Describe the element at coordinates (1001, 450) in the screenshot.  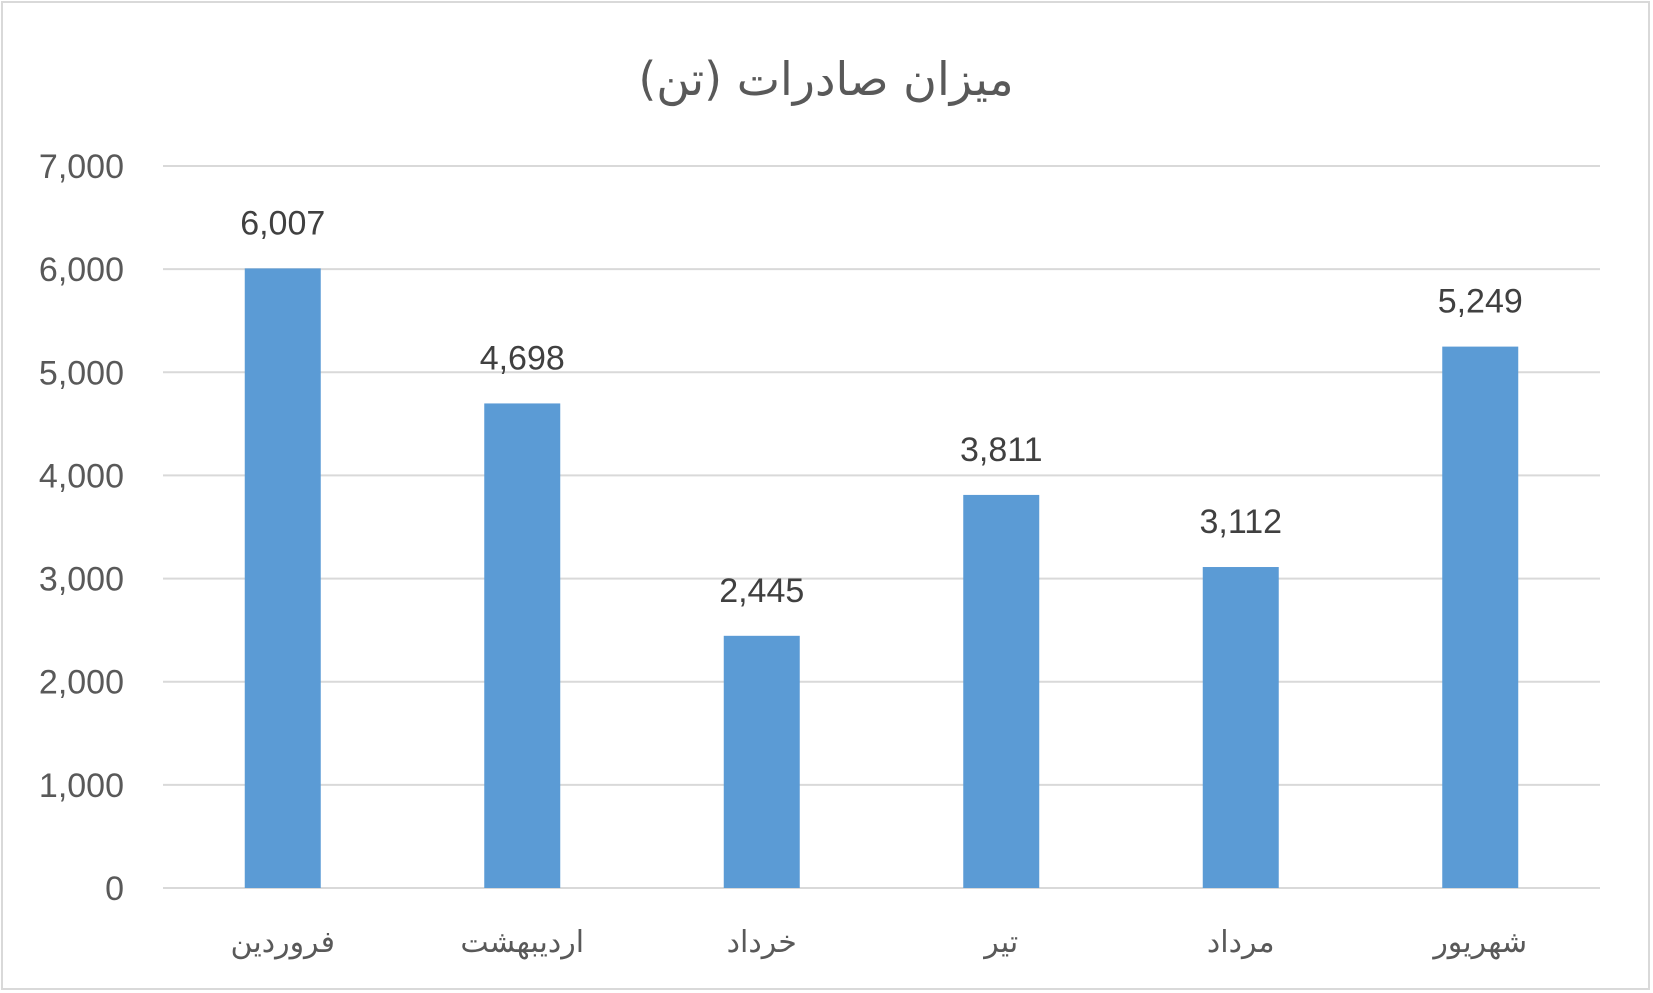
I see `data-label: 3,811` at that location.